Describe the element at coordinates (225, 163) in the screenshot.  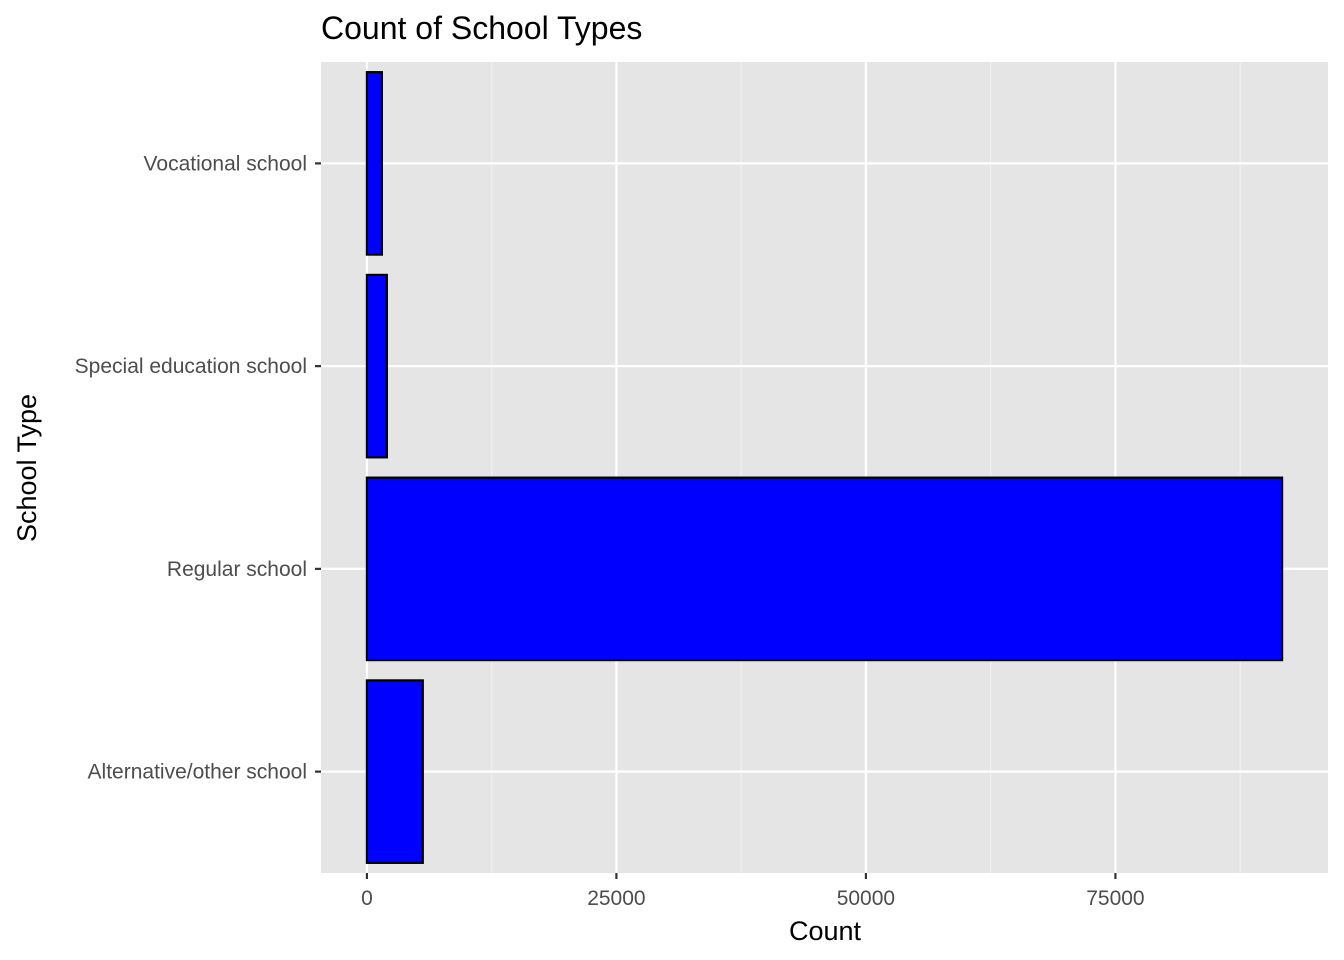
I see `y-tick-label: Vocational school` at that location.